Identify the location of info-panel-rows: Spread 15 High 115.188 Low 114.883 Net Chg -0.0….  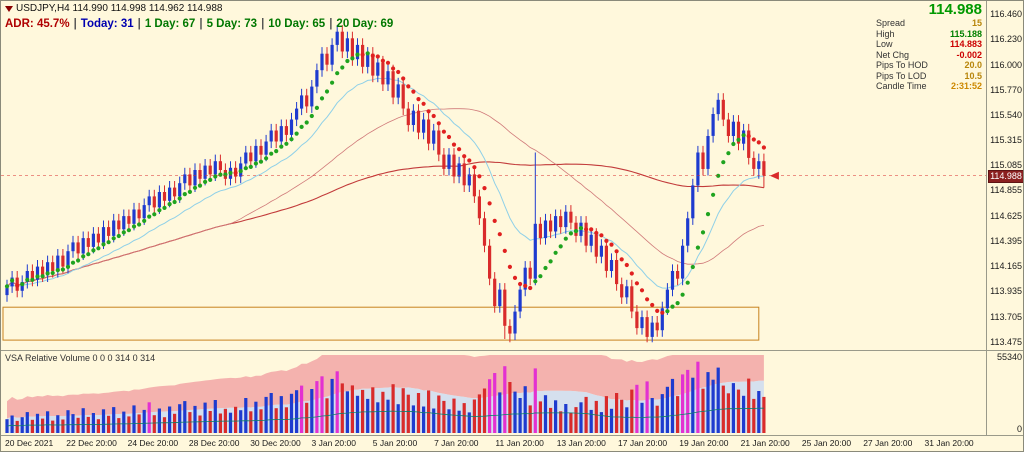
(929, 55).